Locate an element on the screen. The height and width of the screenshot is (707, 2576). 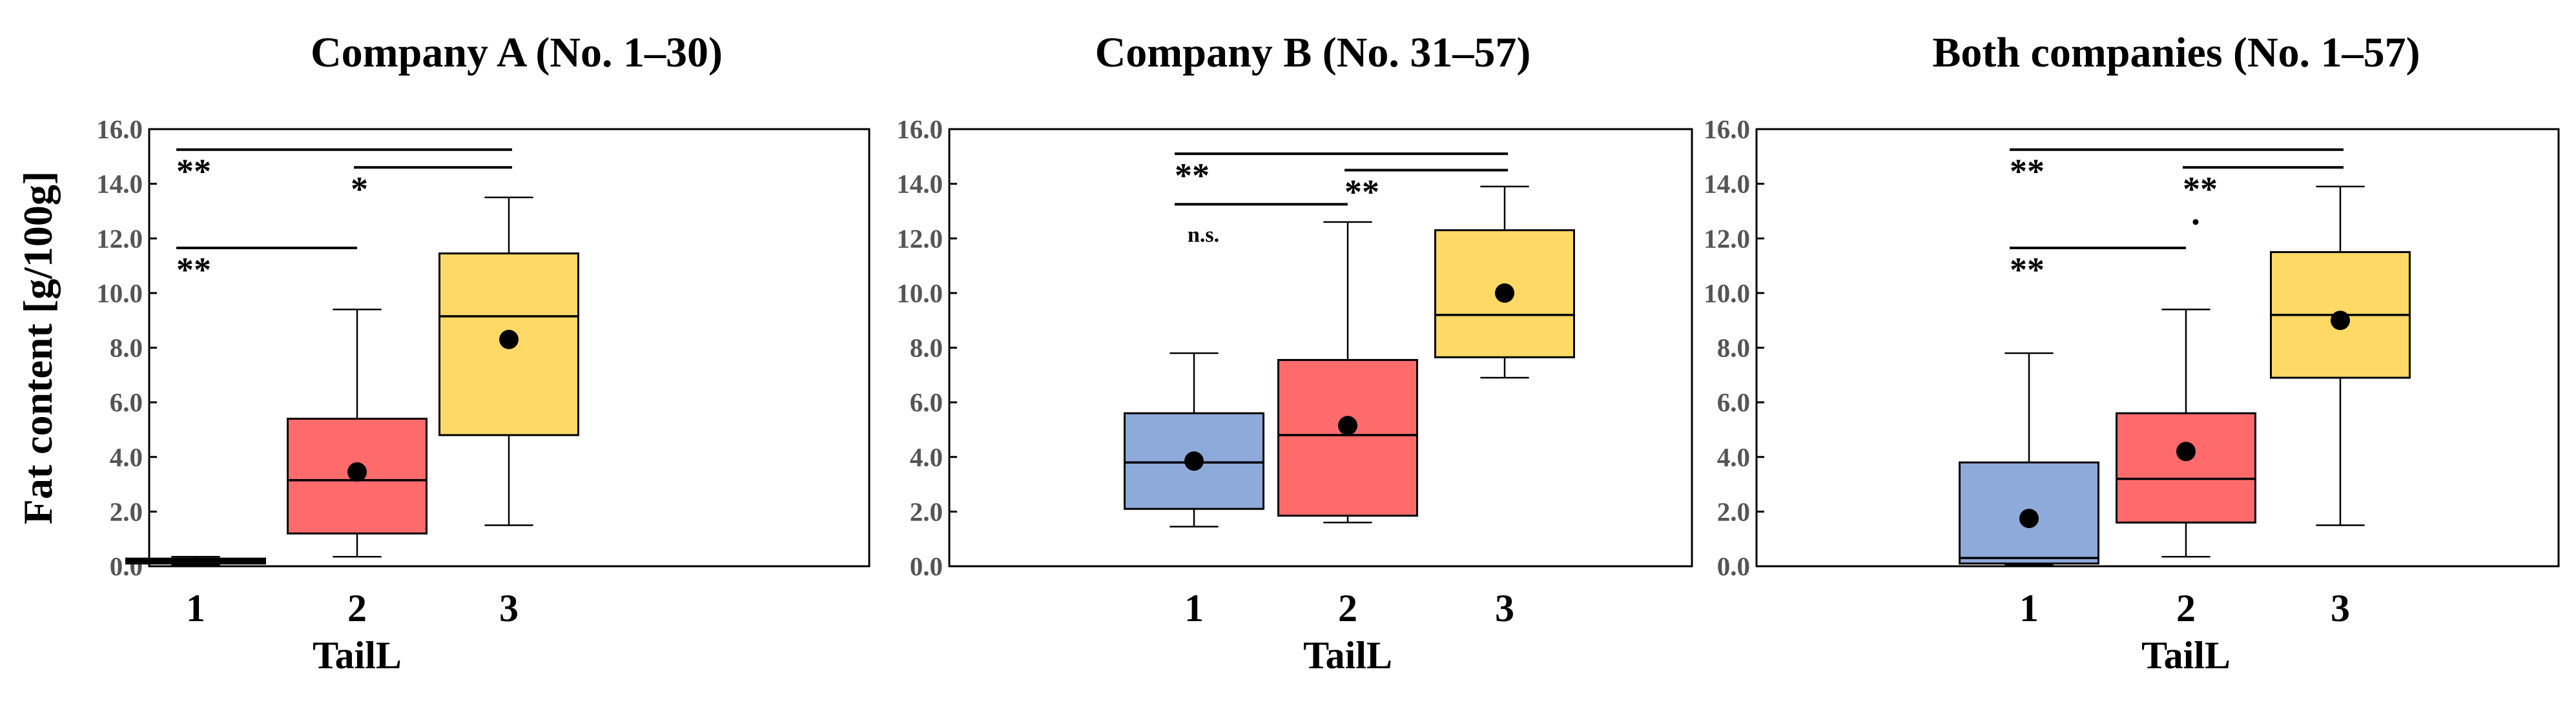
chart-title: Company B (No. 31–57) is located at coordinates (1313, 52).